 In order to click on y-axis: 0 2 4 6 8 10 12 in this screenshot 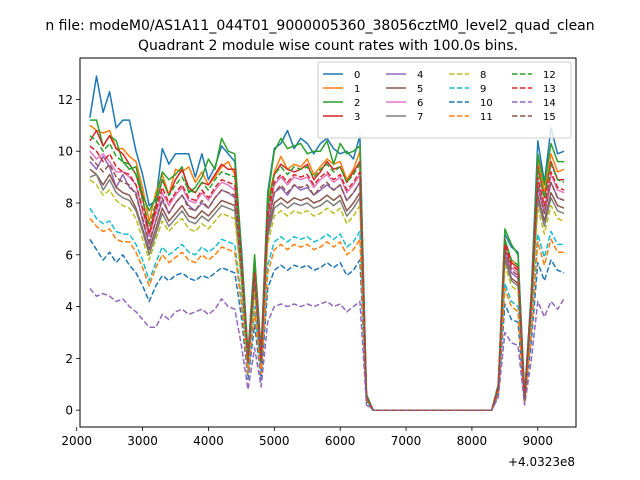, I will do `click(69, 255)`.